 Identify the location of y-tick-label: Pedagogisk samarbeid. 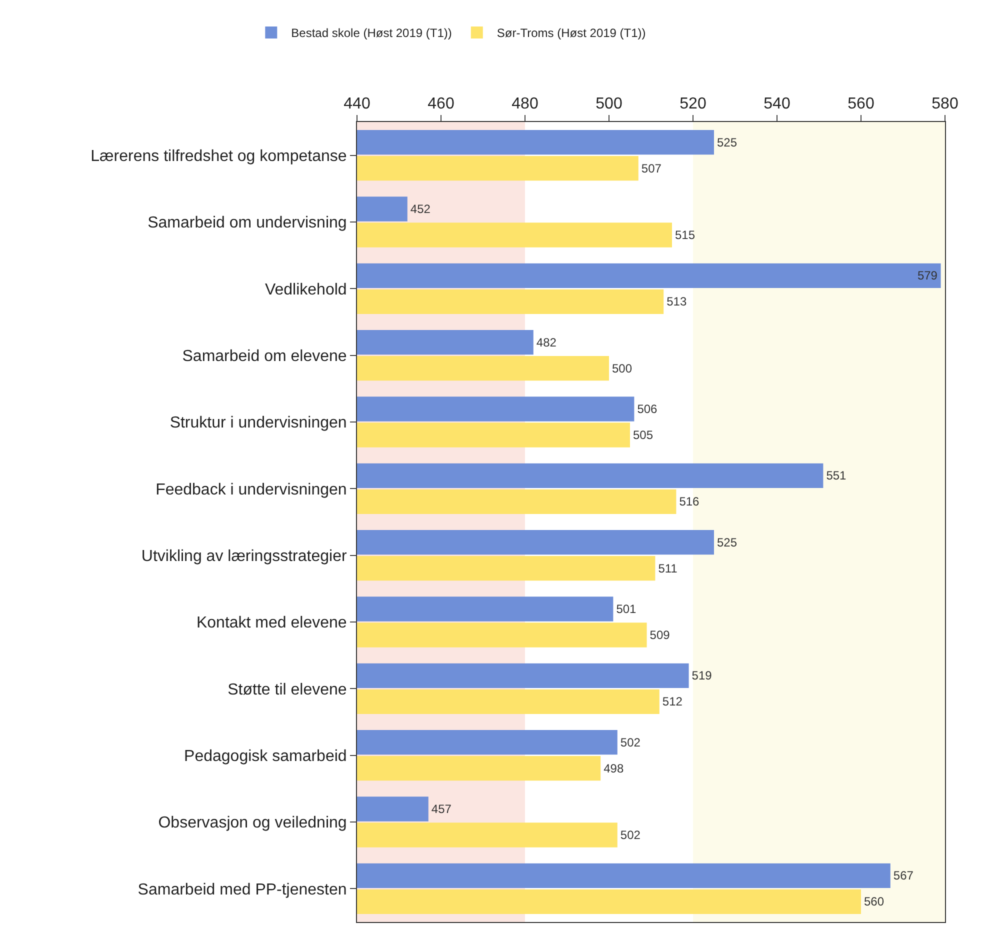
(265, 756).